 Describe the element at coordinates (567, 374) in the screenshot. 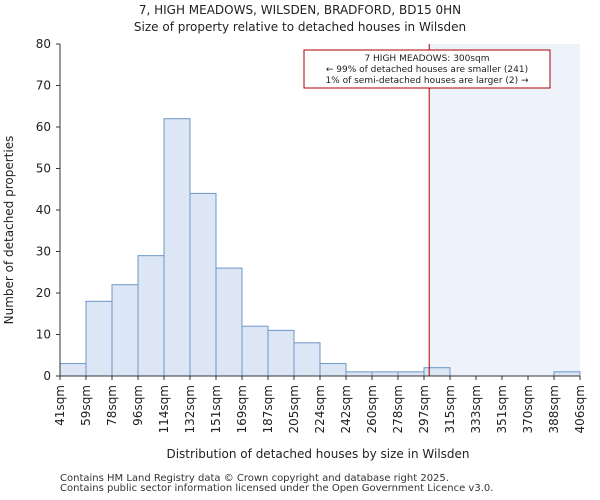

I see `bar-388sqm` at that location.